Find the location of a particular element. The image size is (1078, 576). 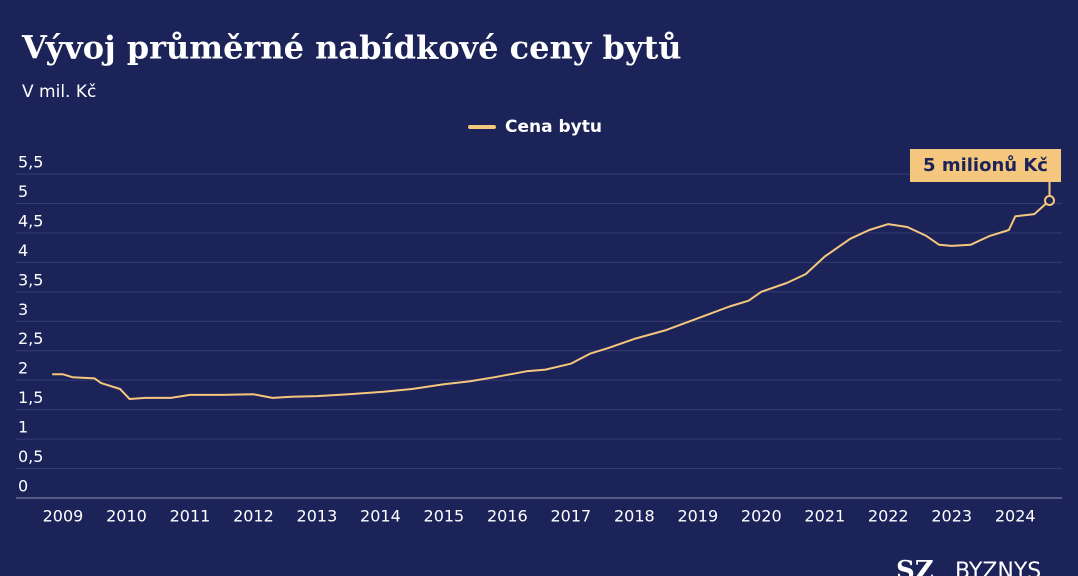

annotation-label: 5 milionů Kč is located at coordinates (985, 165).